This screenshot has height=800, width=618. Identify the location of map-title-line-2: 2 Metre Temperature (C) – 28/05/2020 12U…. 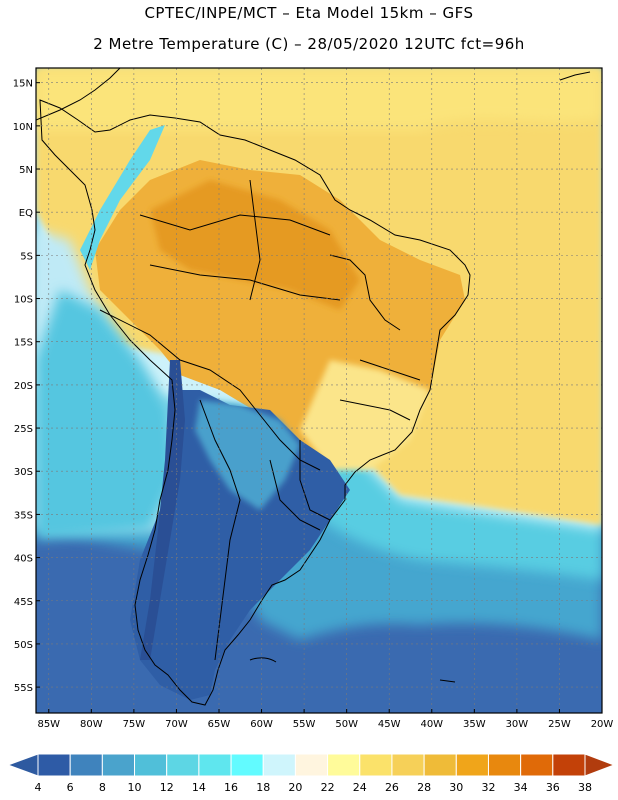
(309, 44).